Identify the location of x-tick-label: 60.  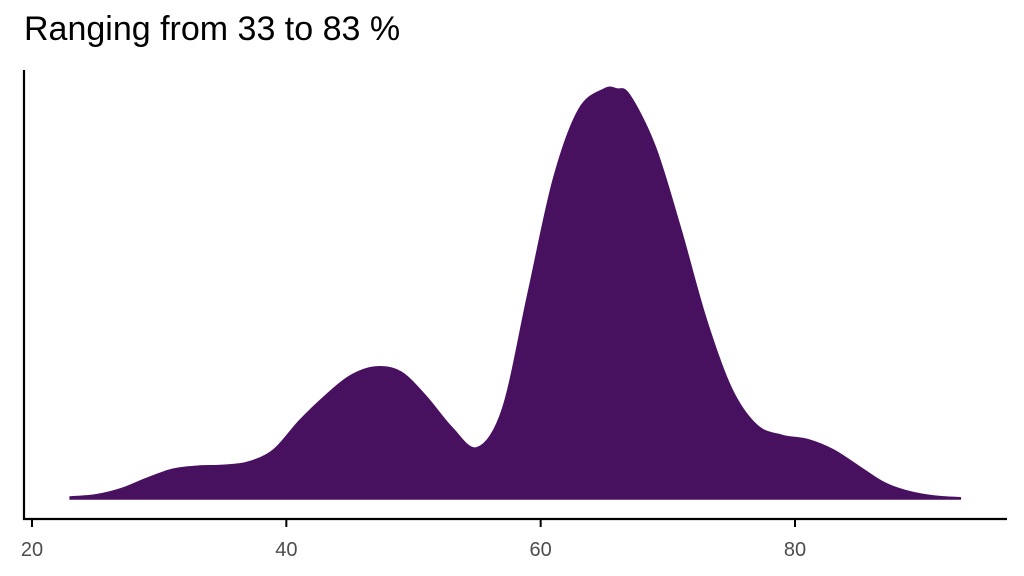
(541, 550).